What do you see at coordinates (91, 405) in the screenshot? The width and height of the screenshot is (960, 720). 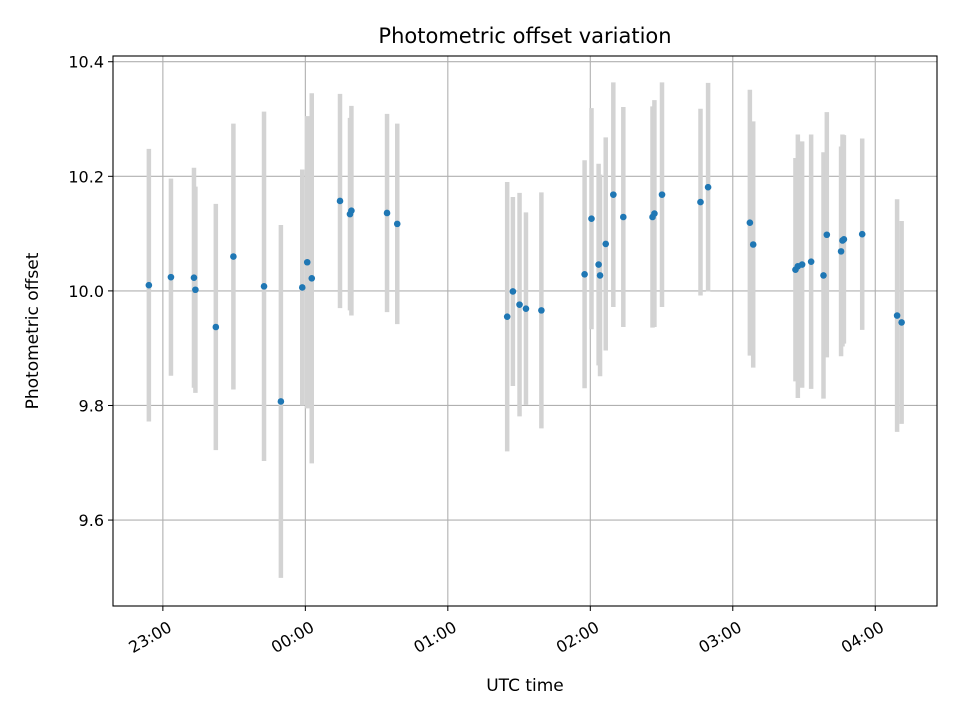 I see `y-tick-label-1: 9.8` at bounding box center [91, 405].